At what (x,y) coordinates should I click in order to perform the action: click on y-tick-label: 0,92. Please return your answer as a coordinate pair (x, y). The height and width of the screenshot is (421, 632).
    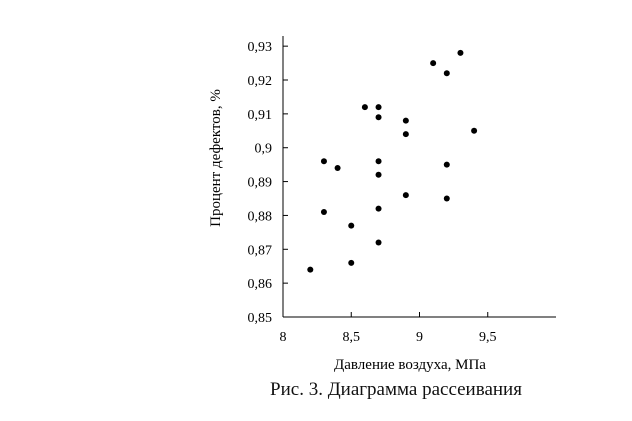
    Looking at the image, I should click on (260, 81).